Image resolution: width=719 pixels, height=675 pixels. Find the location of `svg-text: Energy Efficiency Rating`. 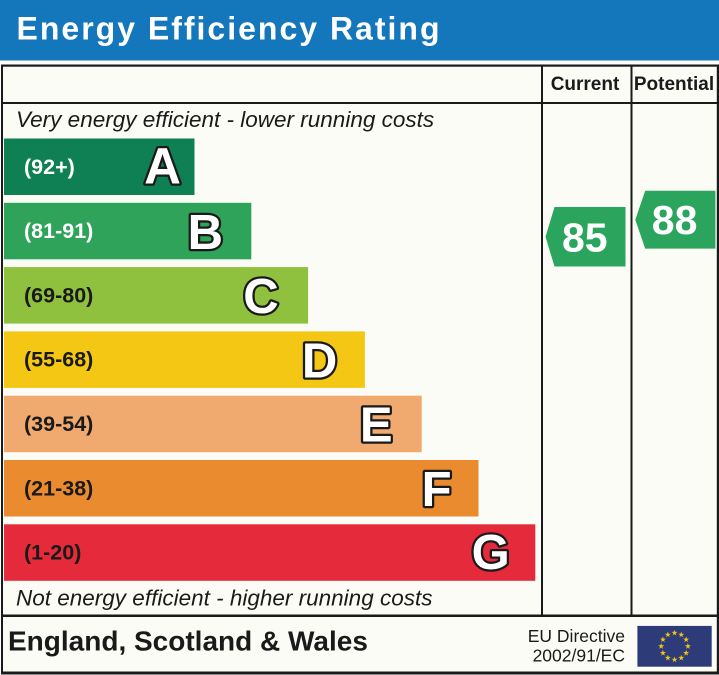

svg-text: Energy Efficiency Rating is located at coordinates (229, 29).